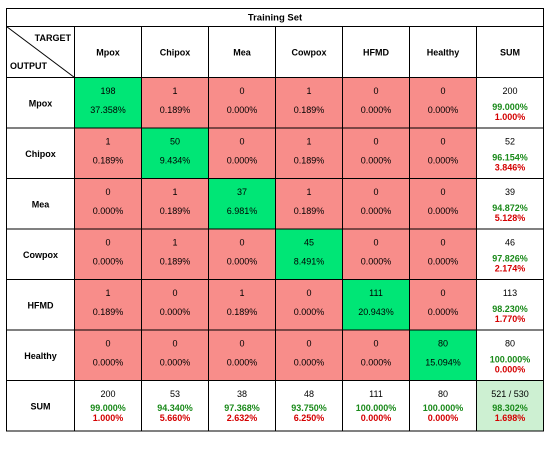 This screenshot has height=449, width=550. Describe the element at coordinates (510, 243) in the screenshot. I see `sum-count: 46` at that location.